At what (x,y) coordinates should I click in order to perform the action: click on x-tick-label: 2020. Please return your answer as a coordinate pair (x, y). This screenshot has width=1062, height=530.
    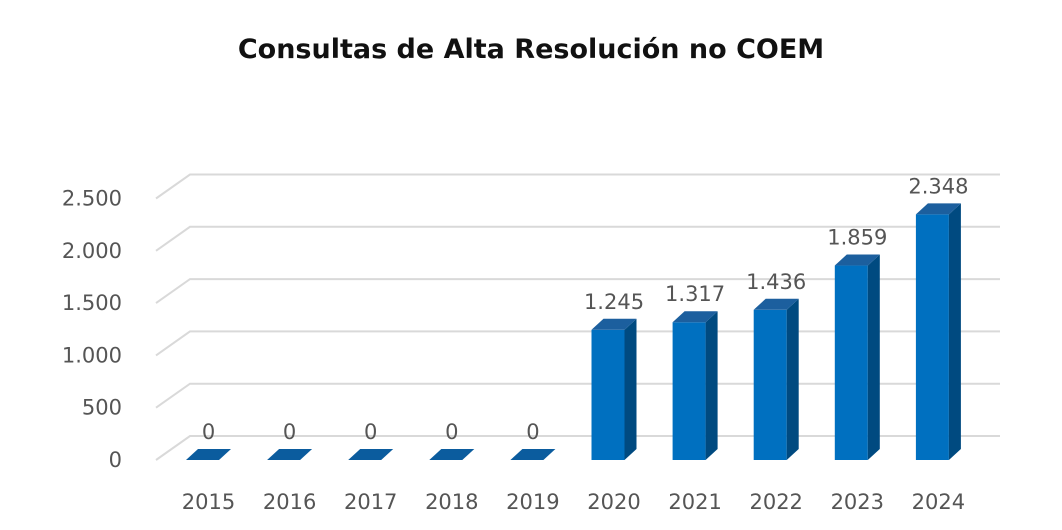
    Looking at the image, I should click on (613, 502).